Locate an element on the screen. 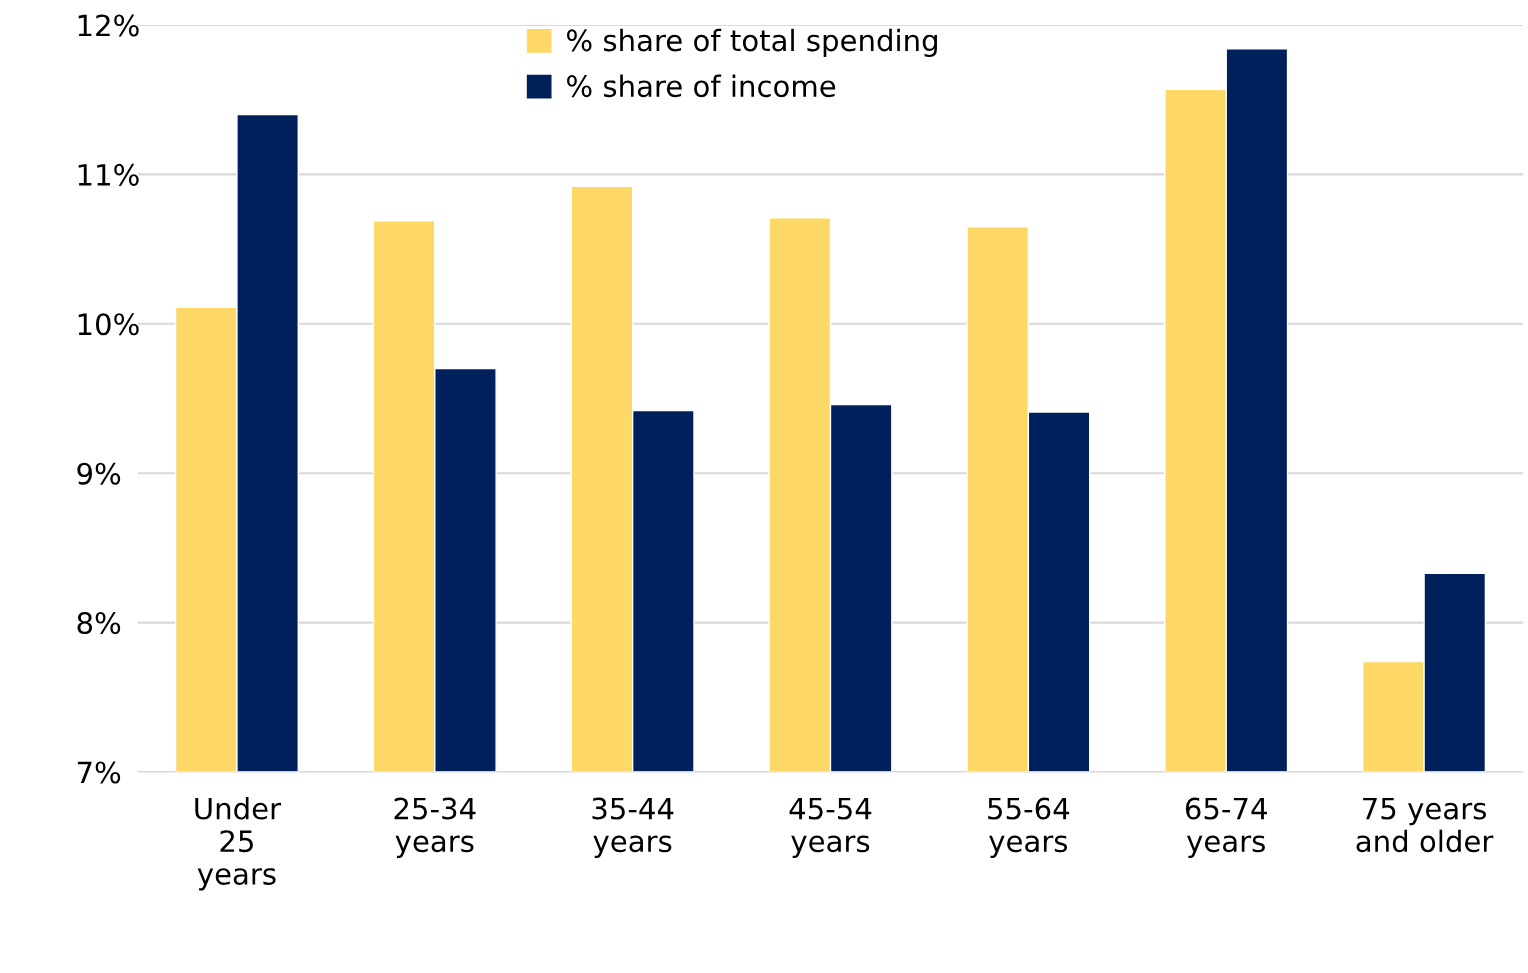 The height and width of the screenshot is (973, 1528). y-tick-label: 11% is located at coordinates (108, 174).